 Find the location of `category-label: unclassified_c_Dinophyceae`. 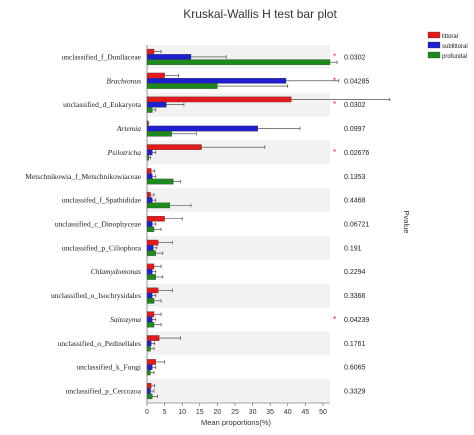

category-label: unclassified_c_Dinophyceae is located at coordinates (98, 224).